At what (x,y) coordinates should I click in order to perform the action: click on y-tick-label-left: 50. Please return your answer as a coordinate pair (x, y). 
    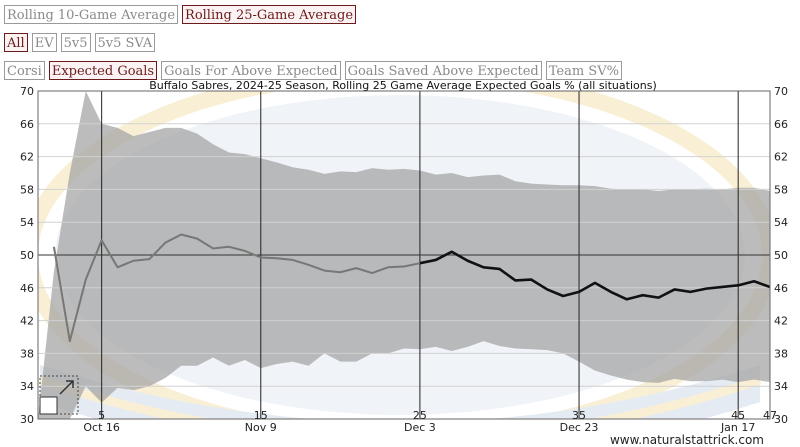
    Looking at the image, I should click on (27, 255).